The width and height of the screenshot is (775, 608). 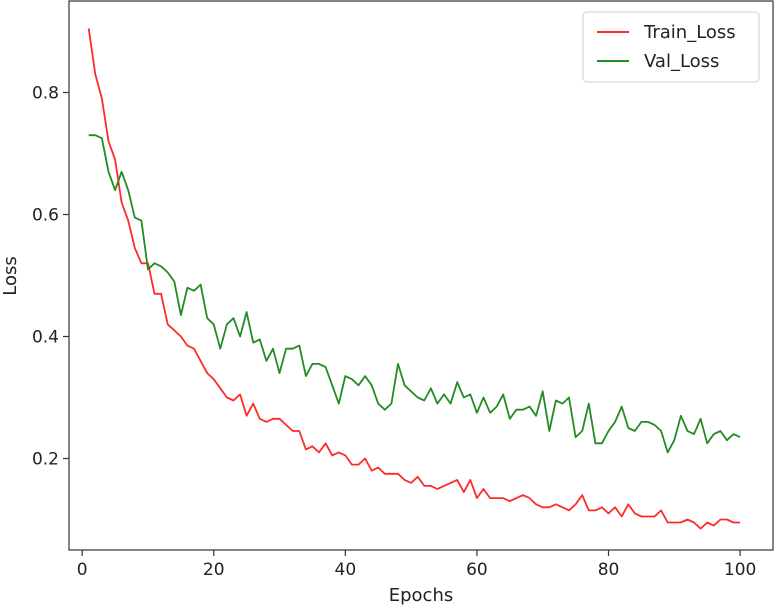 I want to click on y-tick-label: 0.2, so click(x=45, y=460).